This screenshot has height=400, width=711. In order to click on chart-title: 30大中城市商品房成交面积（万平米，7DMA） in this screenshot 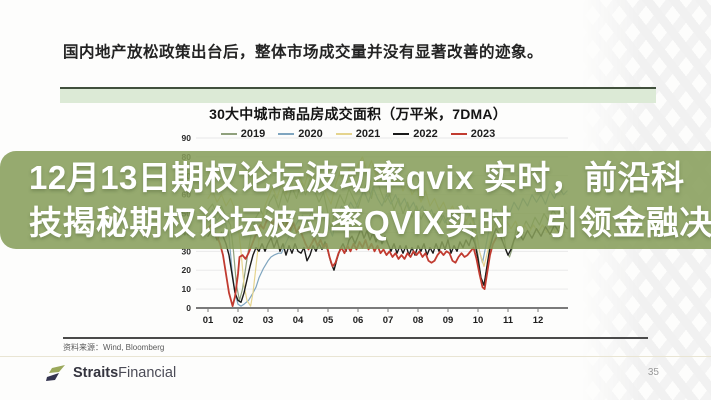, I will do `click(358, 114)`.